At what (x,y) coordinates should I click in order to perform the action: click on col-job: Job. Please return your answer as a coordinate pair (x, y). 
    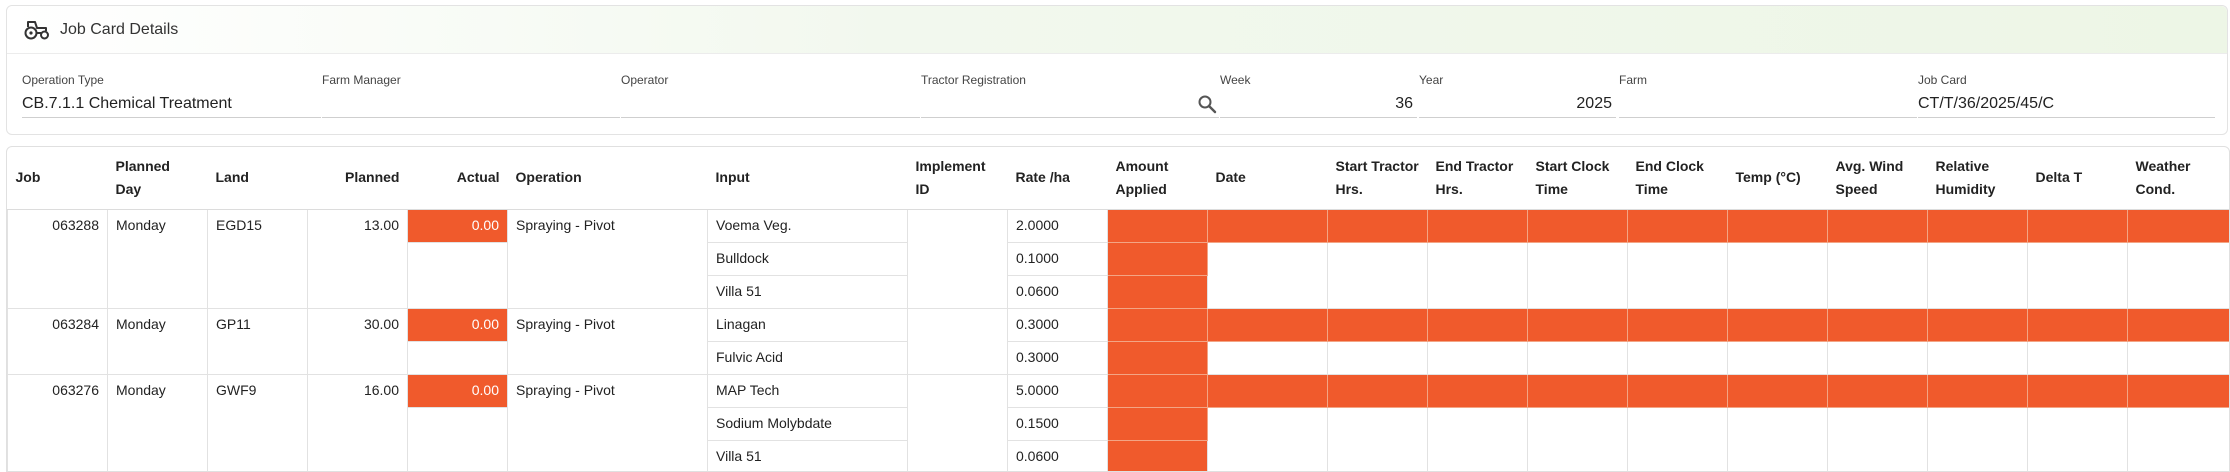
    Looking at the image, I should click on (57, 178).